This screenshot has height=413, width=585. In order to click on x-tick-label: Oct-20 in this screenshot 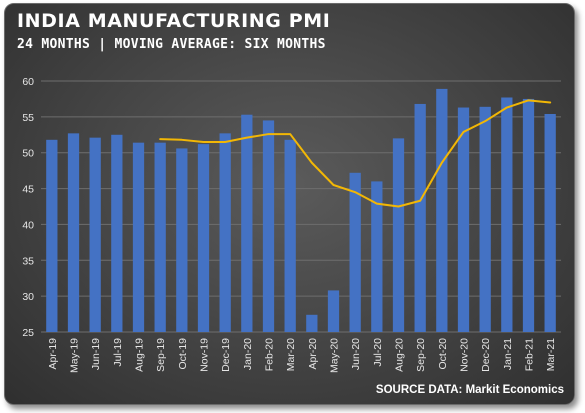, I will do `click(443, 354)`.